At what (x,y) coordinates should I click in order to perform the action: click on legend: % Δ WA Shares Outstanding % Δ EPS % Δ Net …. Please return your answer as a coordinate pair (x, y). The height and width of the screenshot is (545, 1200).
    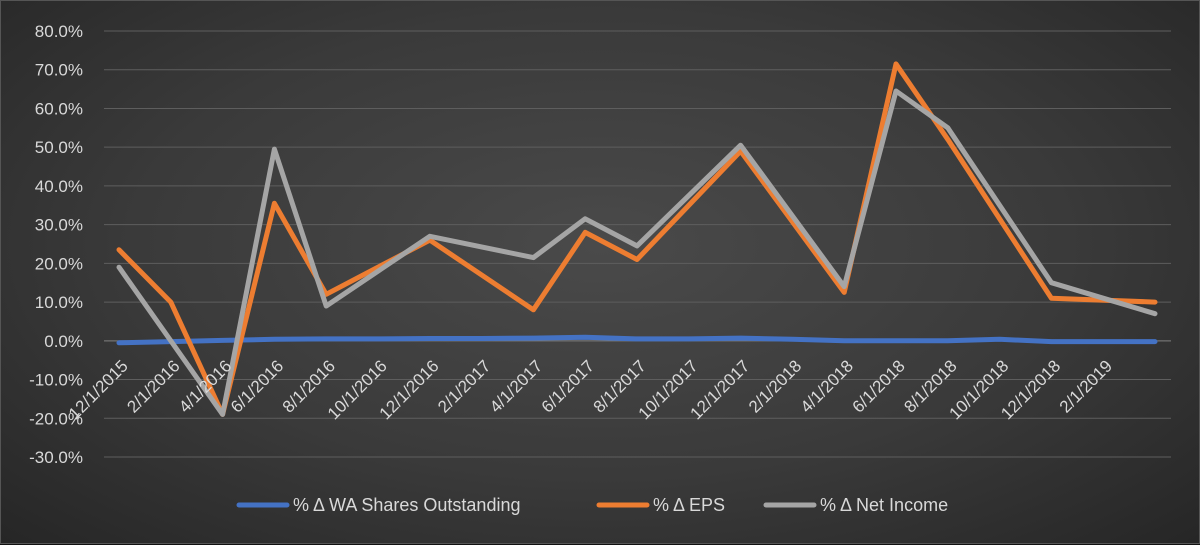
    Looking at the image, I should click on (592, 505).